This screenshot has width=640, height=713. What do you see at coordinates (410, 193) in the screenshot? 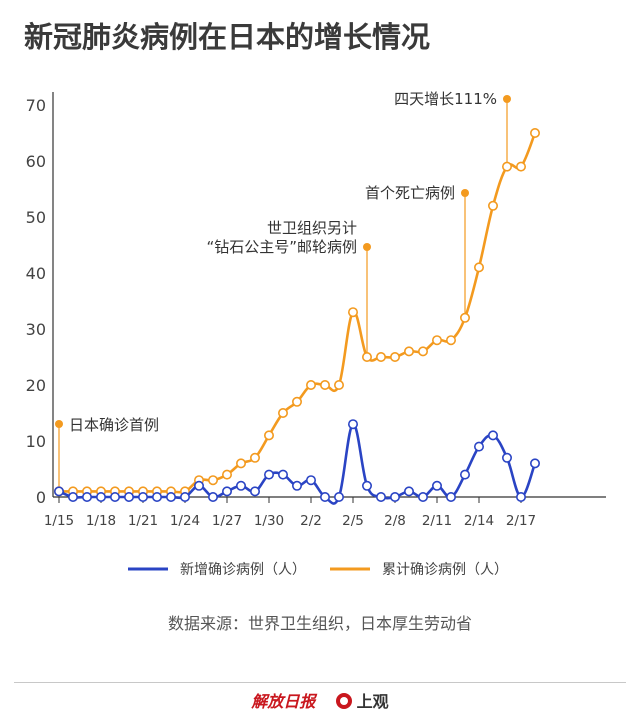
I see `annotation-label: 首个死亡病例` at bounding box center [410, 193].